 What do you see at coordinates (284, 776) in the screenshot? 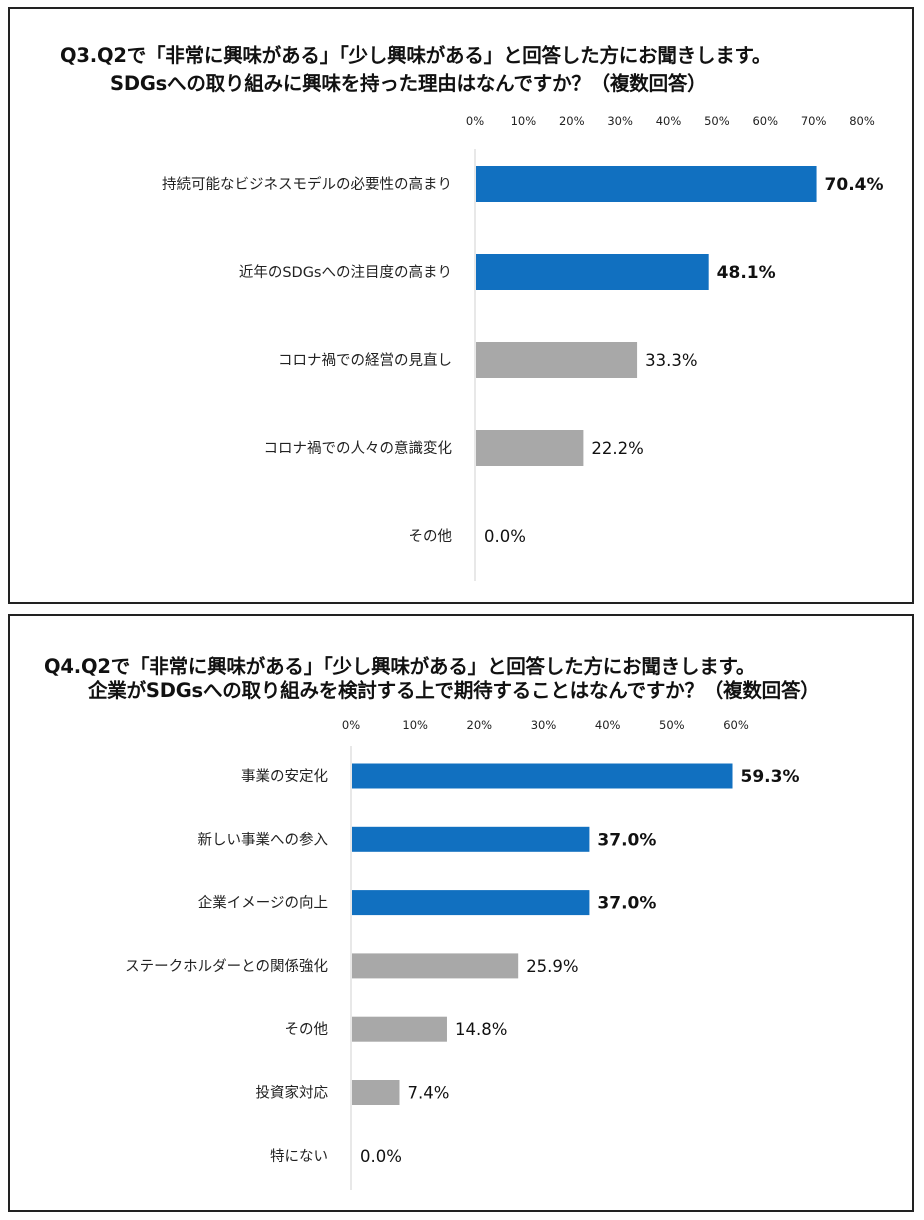
I see `category-label: 事業の安定化` at bounding box center [284, 776].